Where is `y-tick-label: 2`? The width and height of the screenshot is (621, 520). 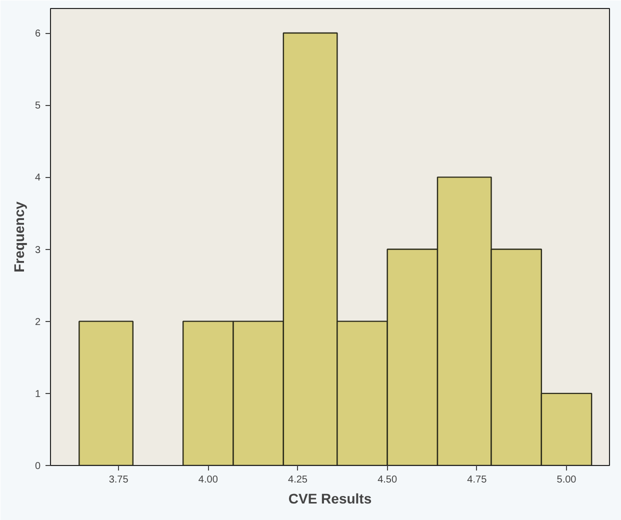
y-tick-label: 2 is located at coordinates (37, 322).